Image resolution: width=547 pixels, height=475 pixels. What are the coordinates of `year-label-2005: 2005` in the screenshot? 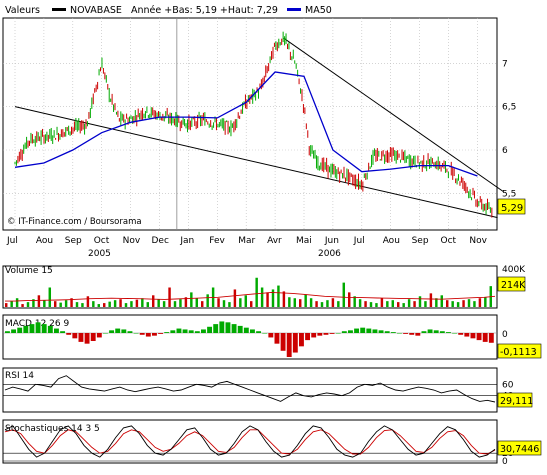 It's located at (99, 254).